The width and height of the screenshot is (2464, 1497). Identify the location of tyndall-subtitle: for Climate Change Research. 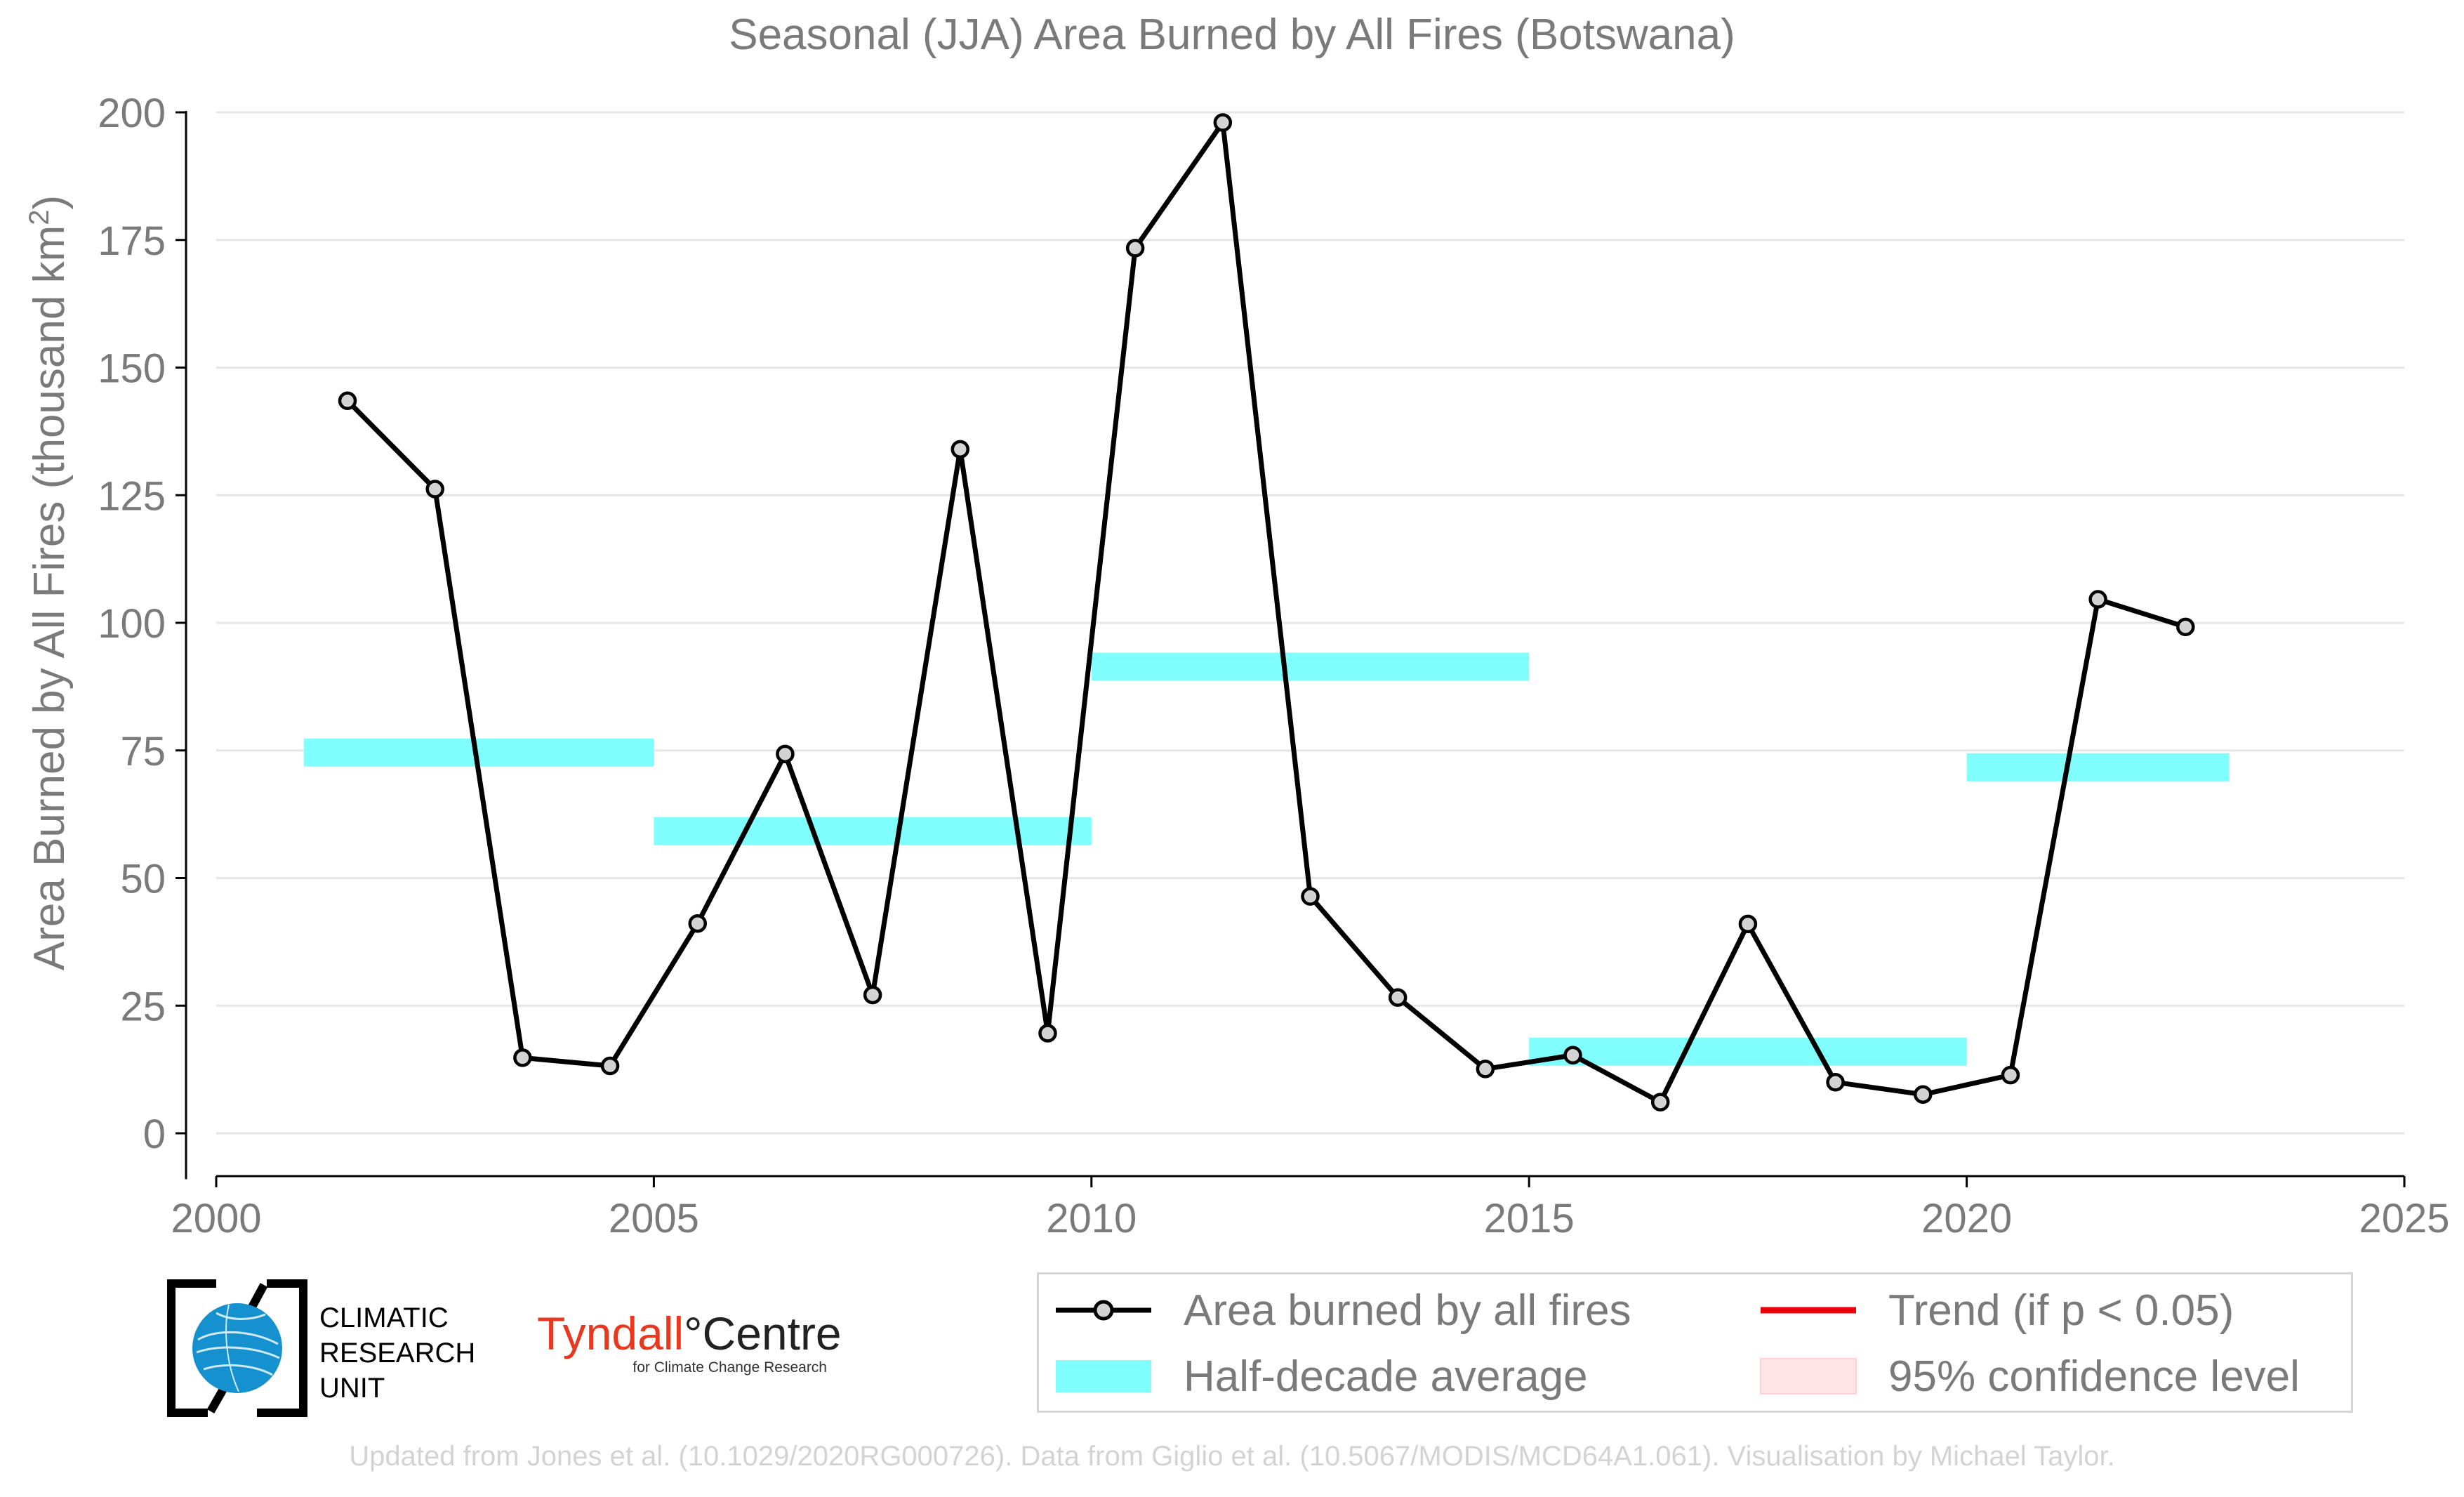
(730, 1367).